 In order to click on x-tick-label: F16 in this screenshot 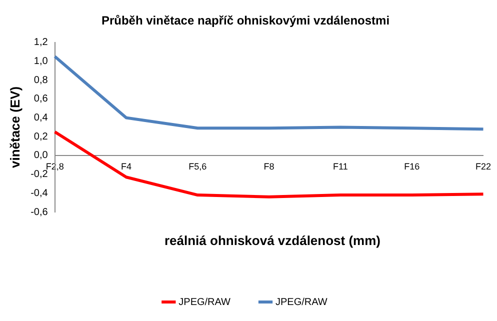, I will do `click(412, 166)`.